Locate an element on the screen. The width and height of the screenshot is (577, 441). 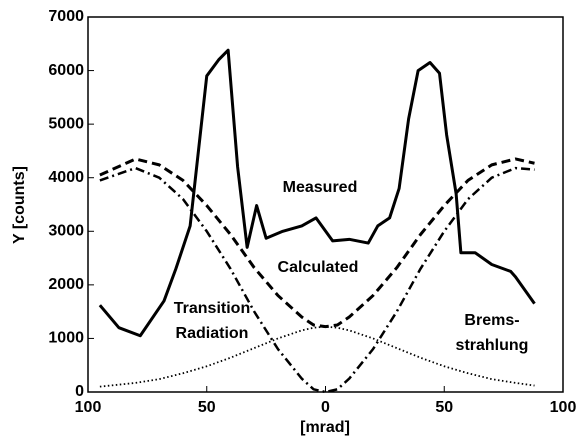
series-line is located at coordinates (317, 356).